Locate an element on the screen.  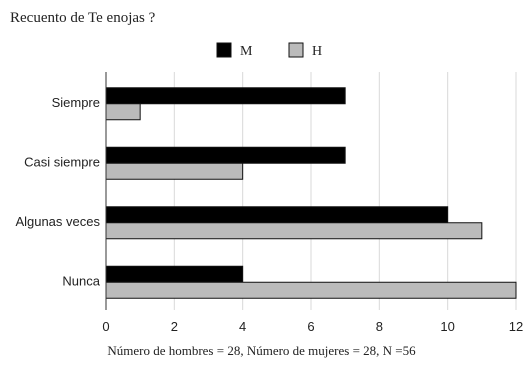
tick-labels: 0 2 4 6 8 10 12 is located at coordinates (312, 326).